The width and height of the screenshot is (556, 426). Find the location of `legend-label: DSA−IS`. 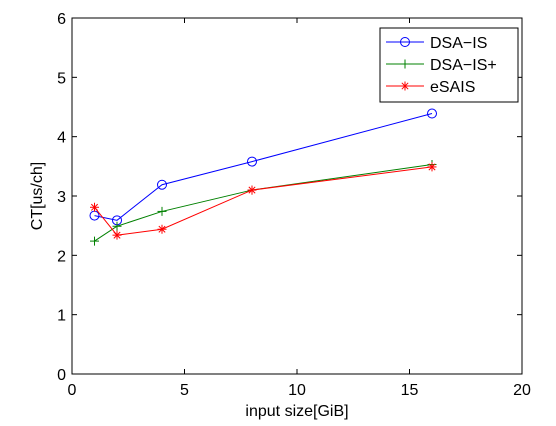

legend-label: DSA−IS is located at coordinates (458, 43).